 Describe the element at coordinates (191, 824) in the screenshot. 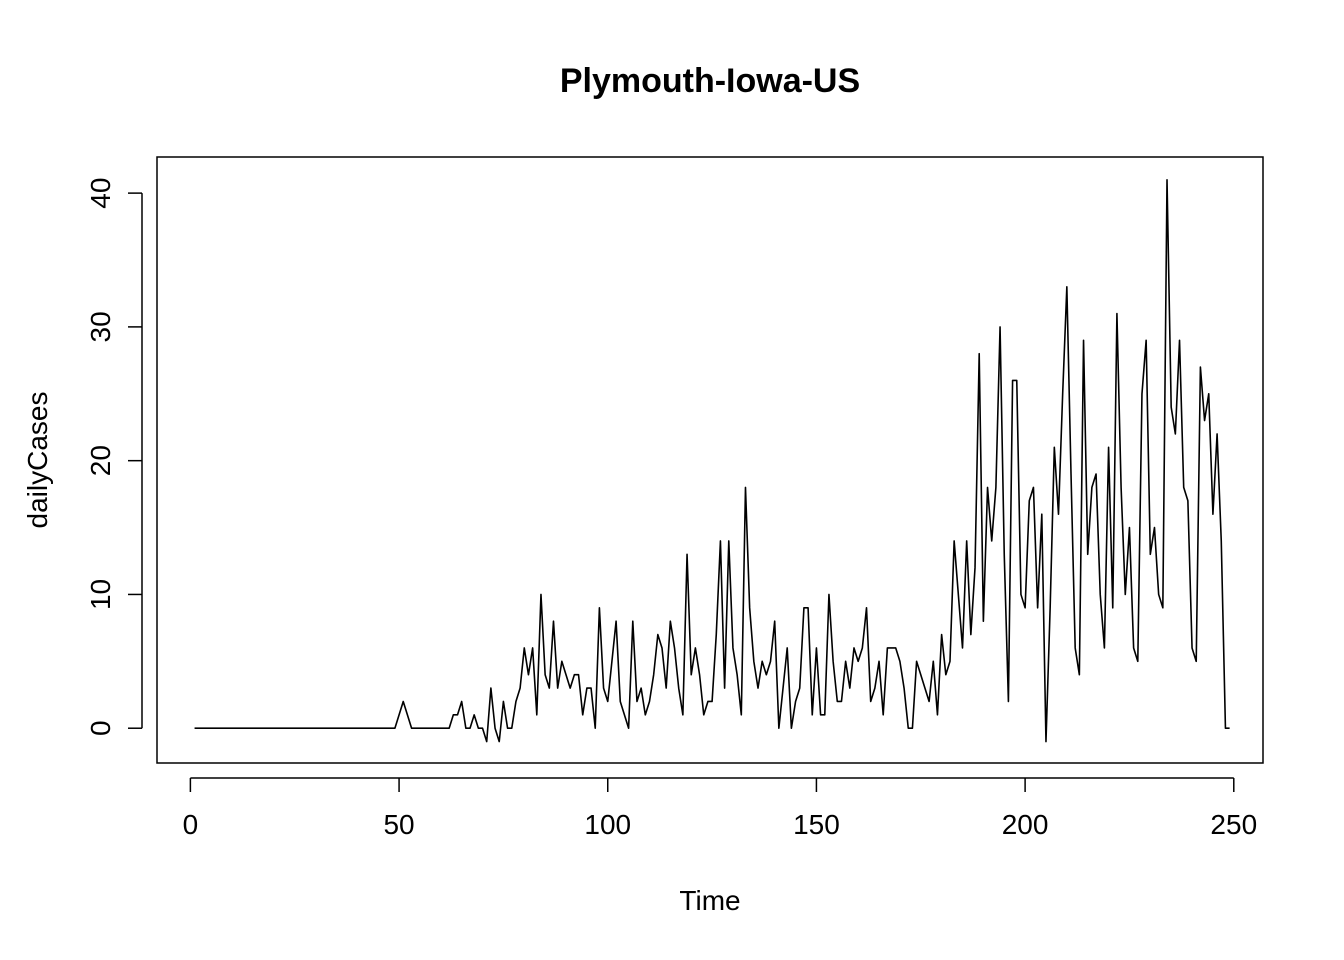

I see `x-tick-label: 0` at that location.